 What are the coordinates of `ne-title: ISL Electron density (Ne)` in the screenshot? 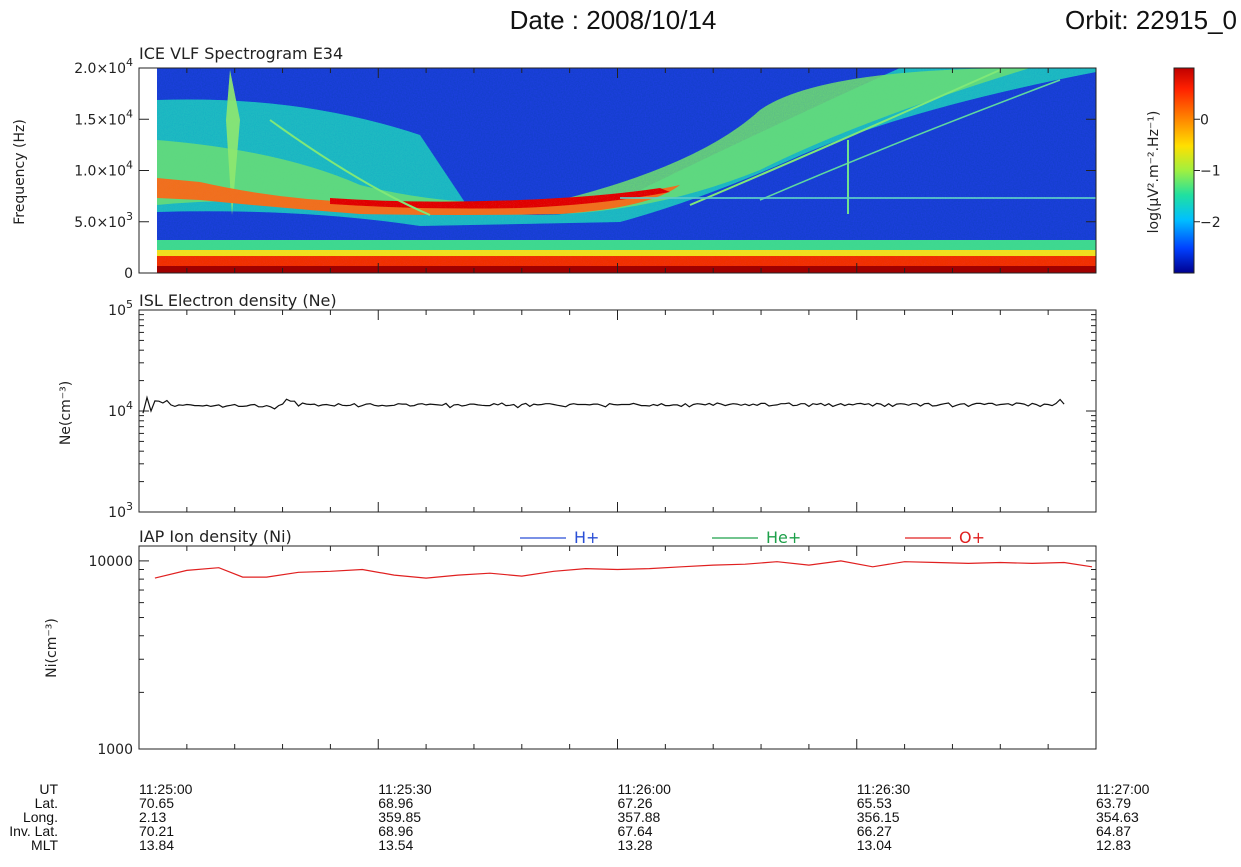 It's located at (238, 300).